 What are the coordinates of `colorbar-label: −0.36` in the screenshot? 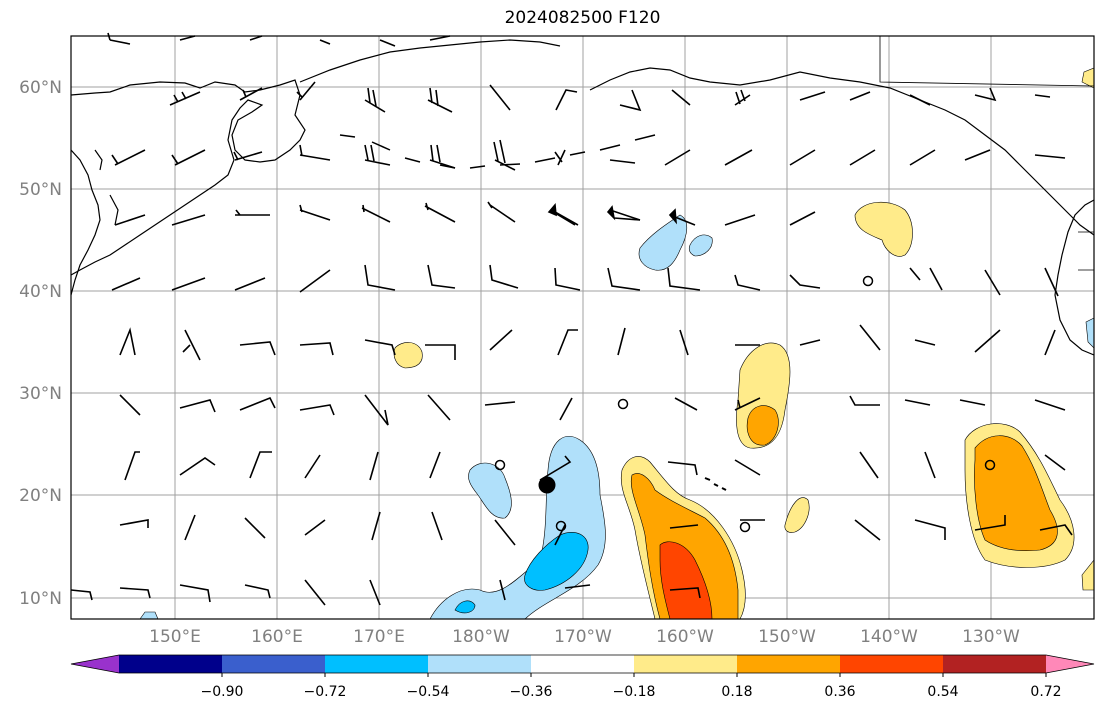 It's located at (531, 692).